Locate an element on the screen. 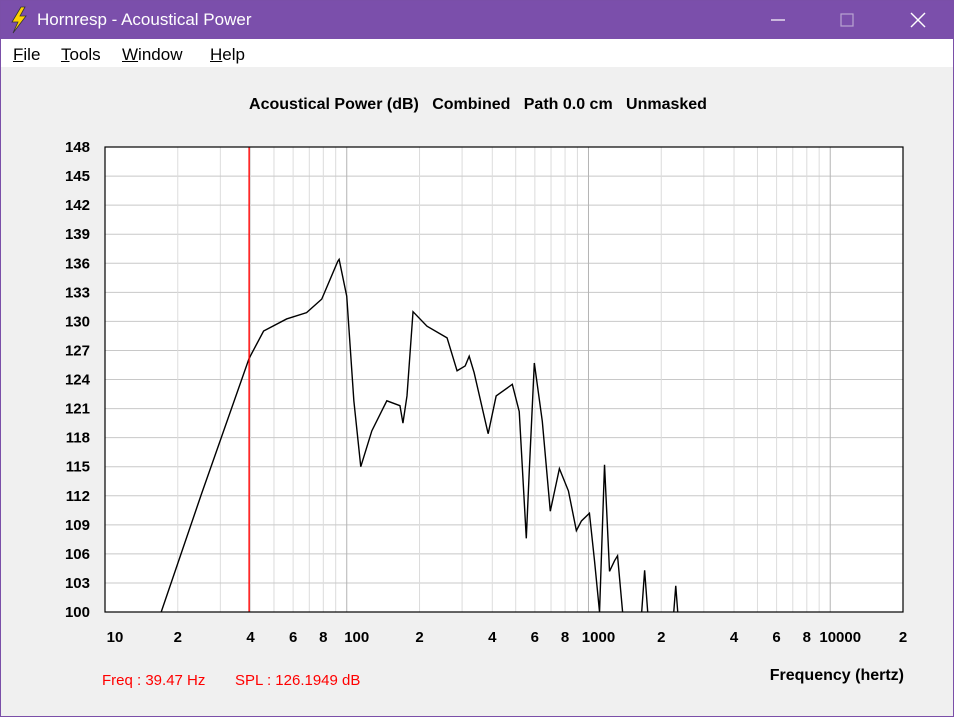  menu-item: Help is located at coordinates (227, 54).